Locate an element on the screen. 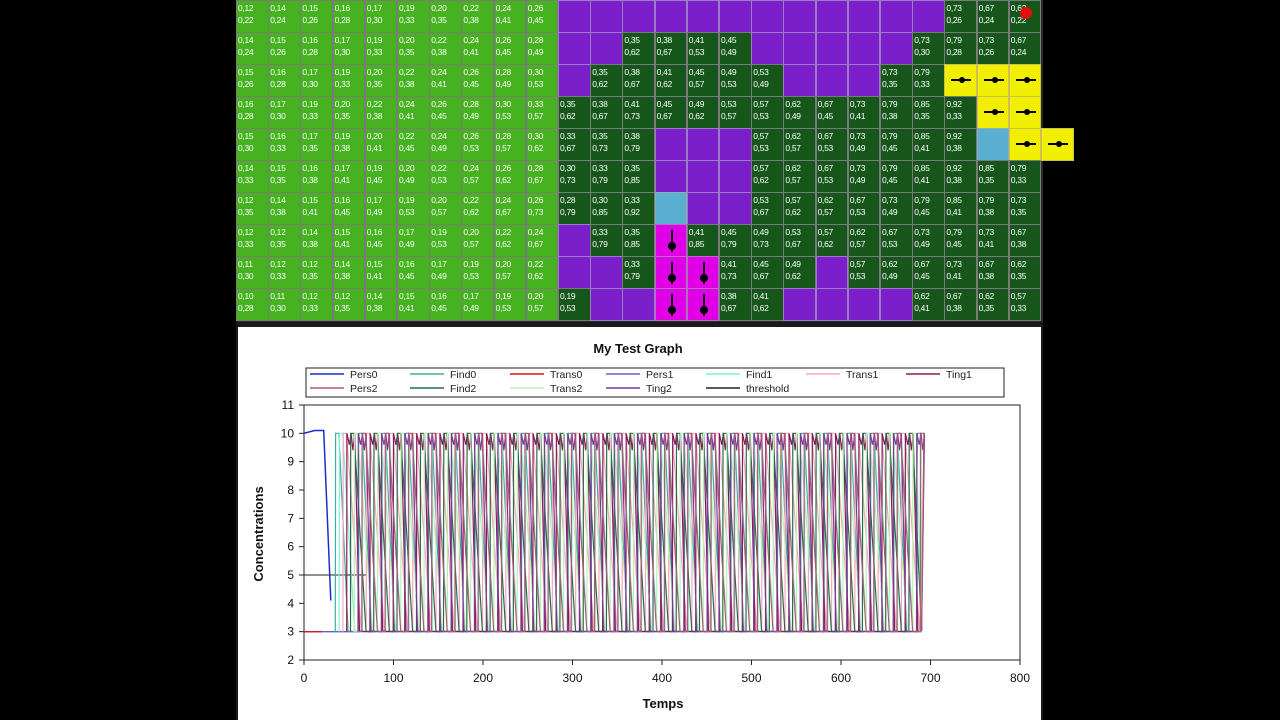 Image resolution: width=1280 pixels, height=720 pixels. grid-cell: 0,45 0,49 is located at coordinates (735, 48).